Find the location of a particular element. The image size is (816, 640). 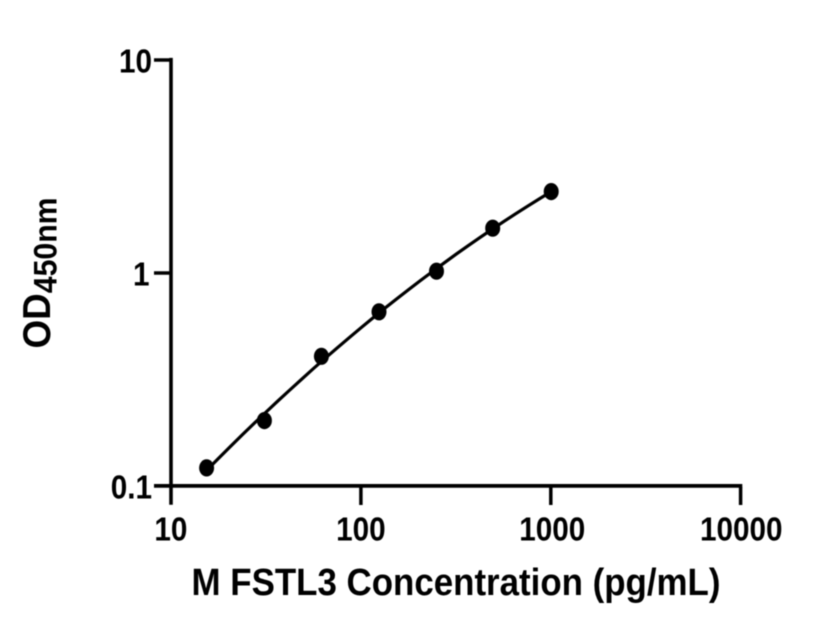

svg-text: M FSTL3 Concentration (pg/mL) is located at coordinates (456, 582).